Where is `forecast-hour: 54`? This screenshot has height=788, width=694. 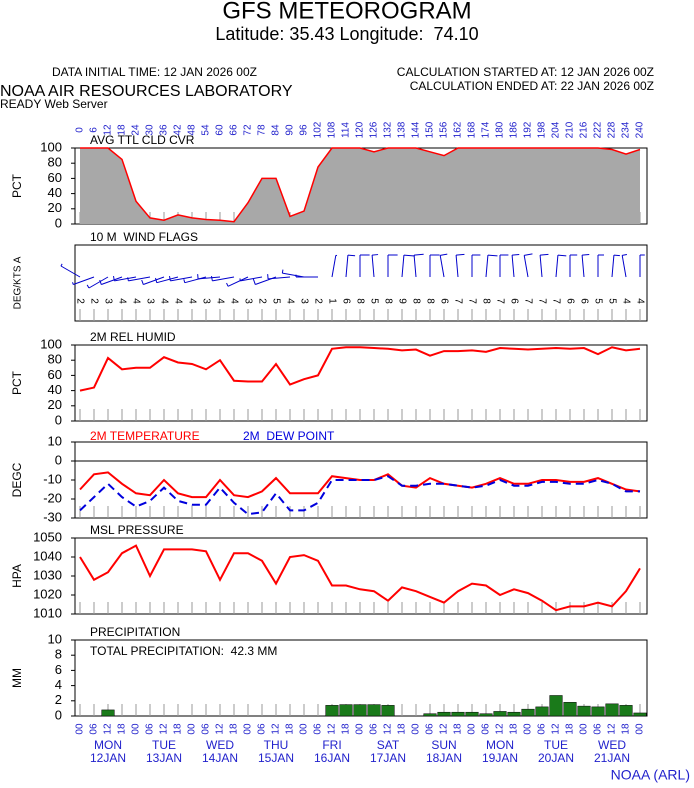
forecast-hour: 54 is located at coordinates (206, 130).